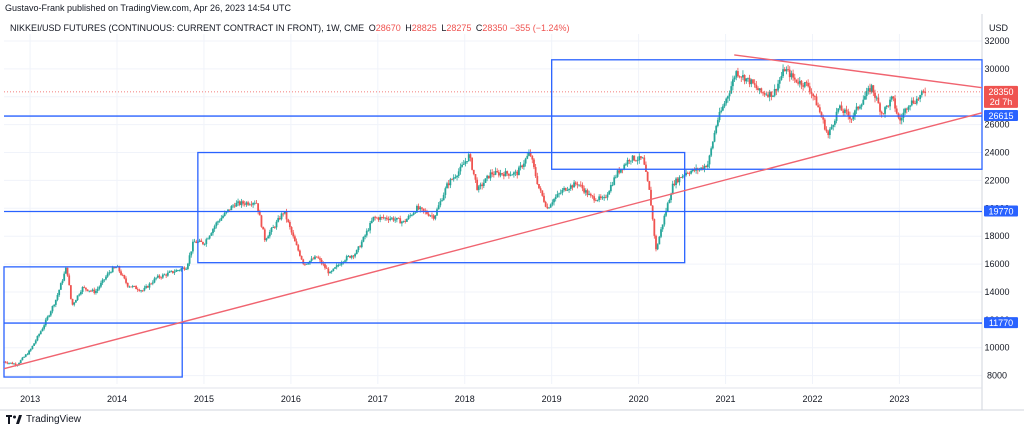 The image size is (1024, 432). I want to click on tradingview-footer: TradingView, so click(43, 419).